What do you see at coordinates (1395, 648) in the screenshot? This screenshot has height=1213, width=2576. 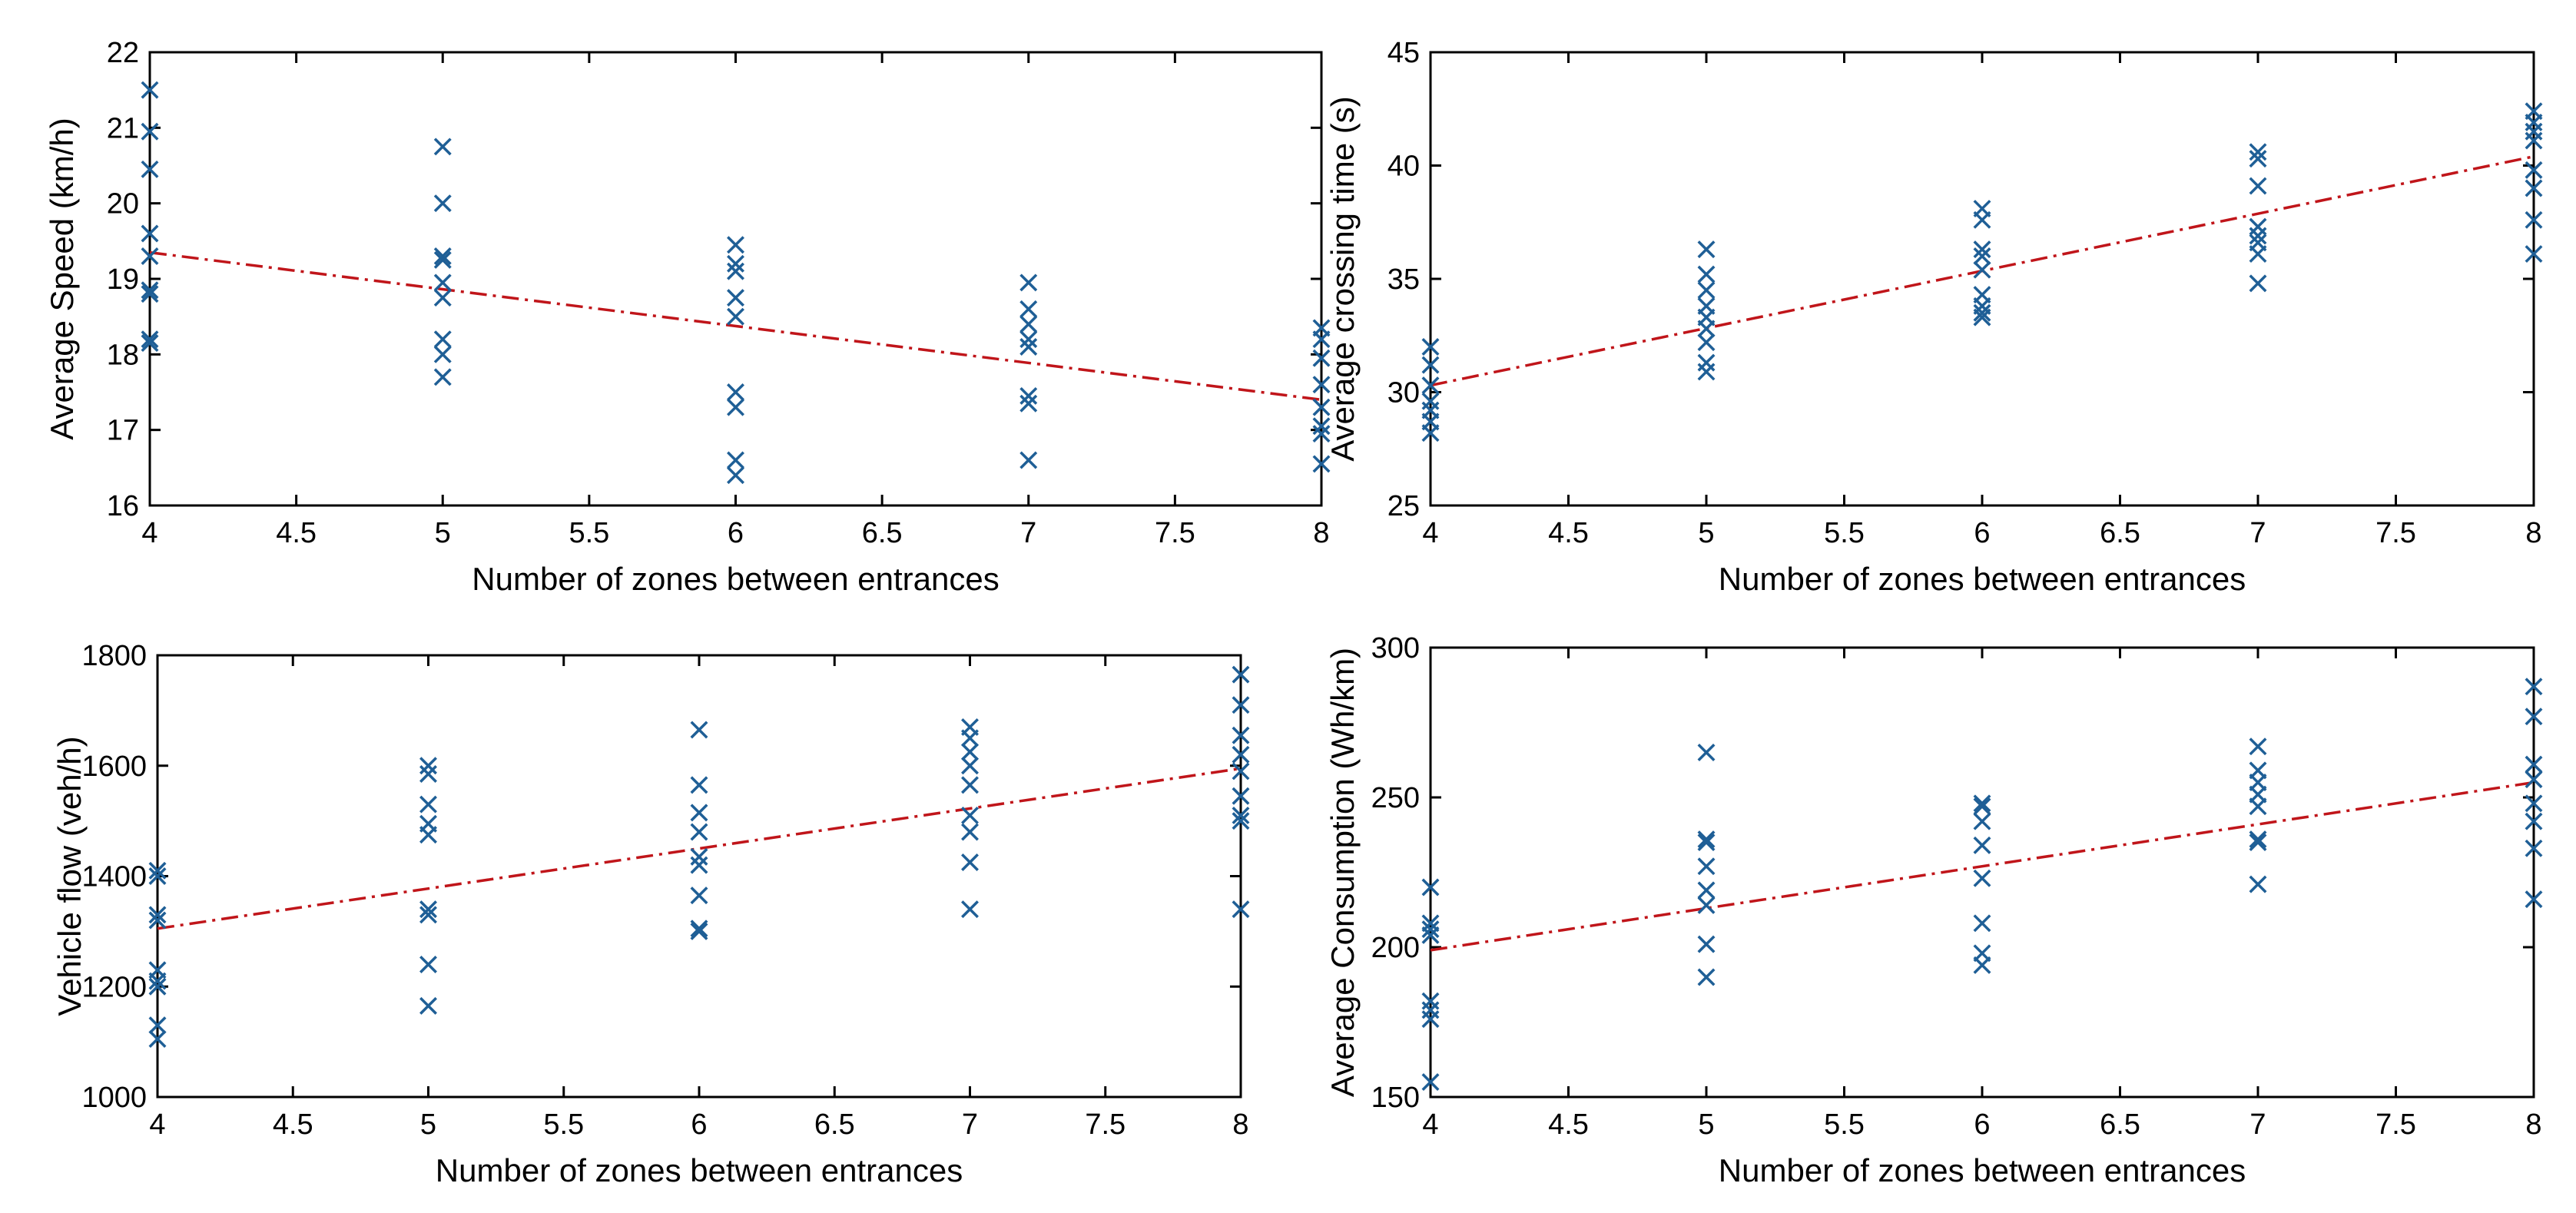 I see `y-tick-label: 300` at bounding box center [1395, 648].